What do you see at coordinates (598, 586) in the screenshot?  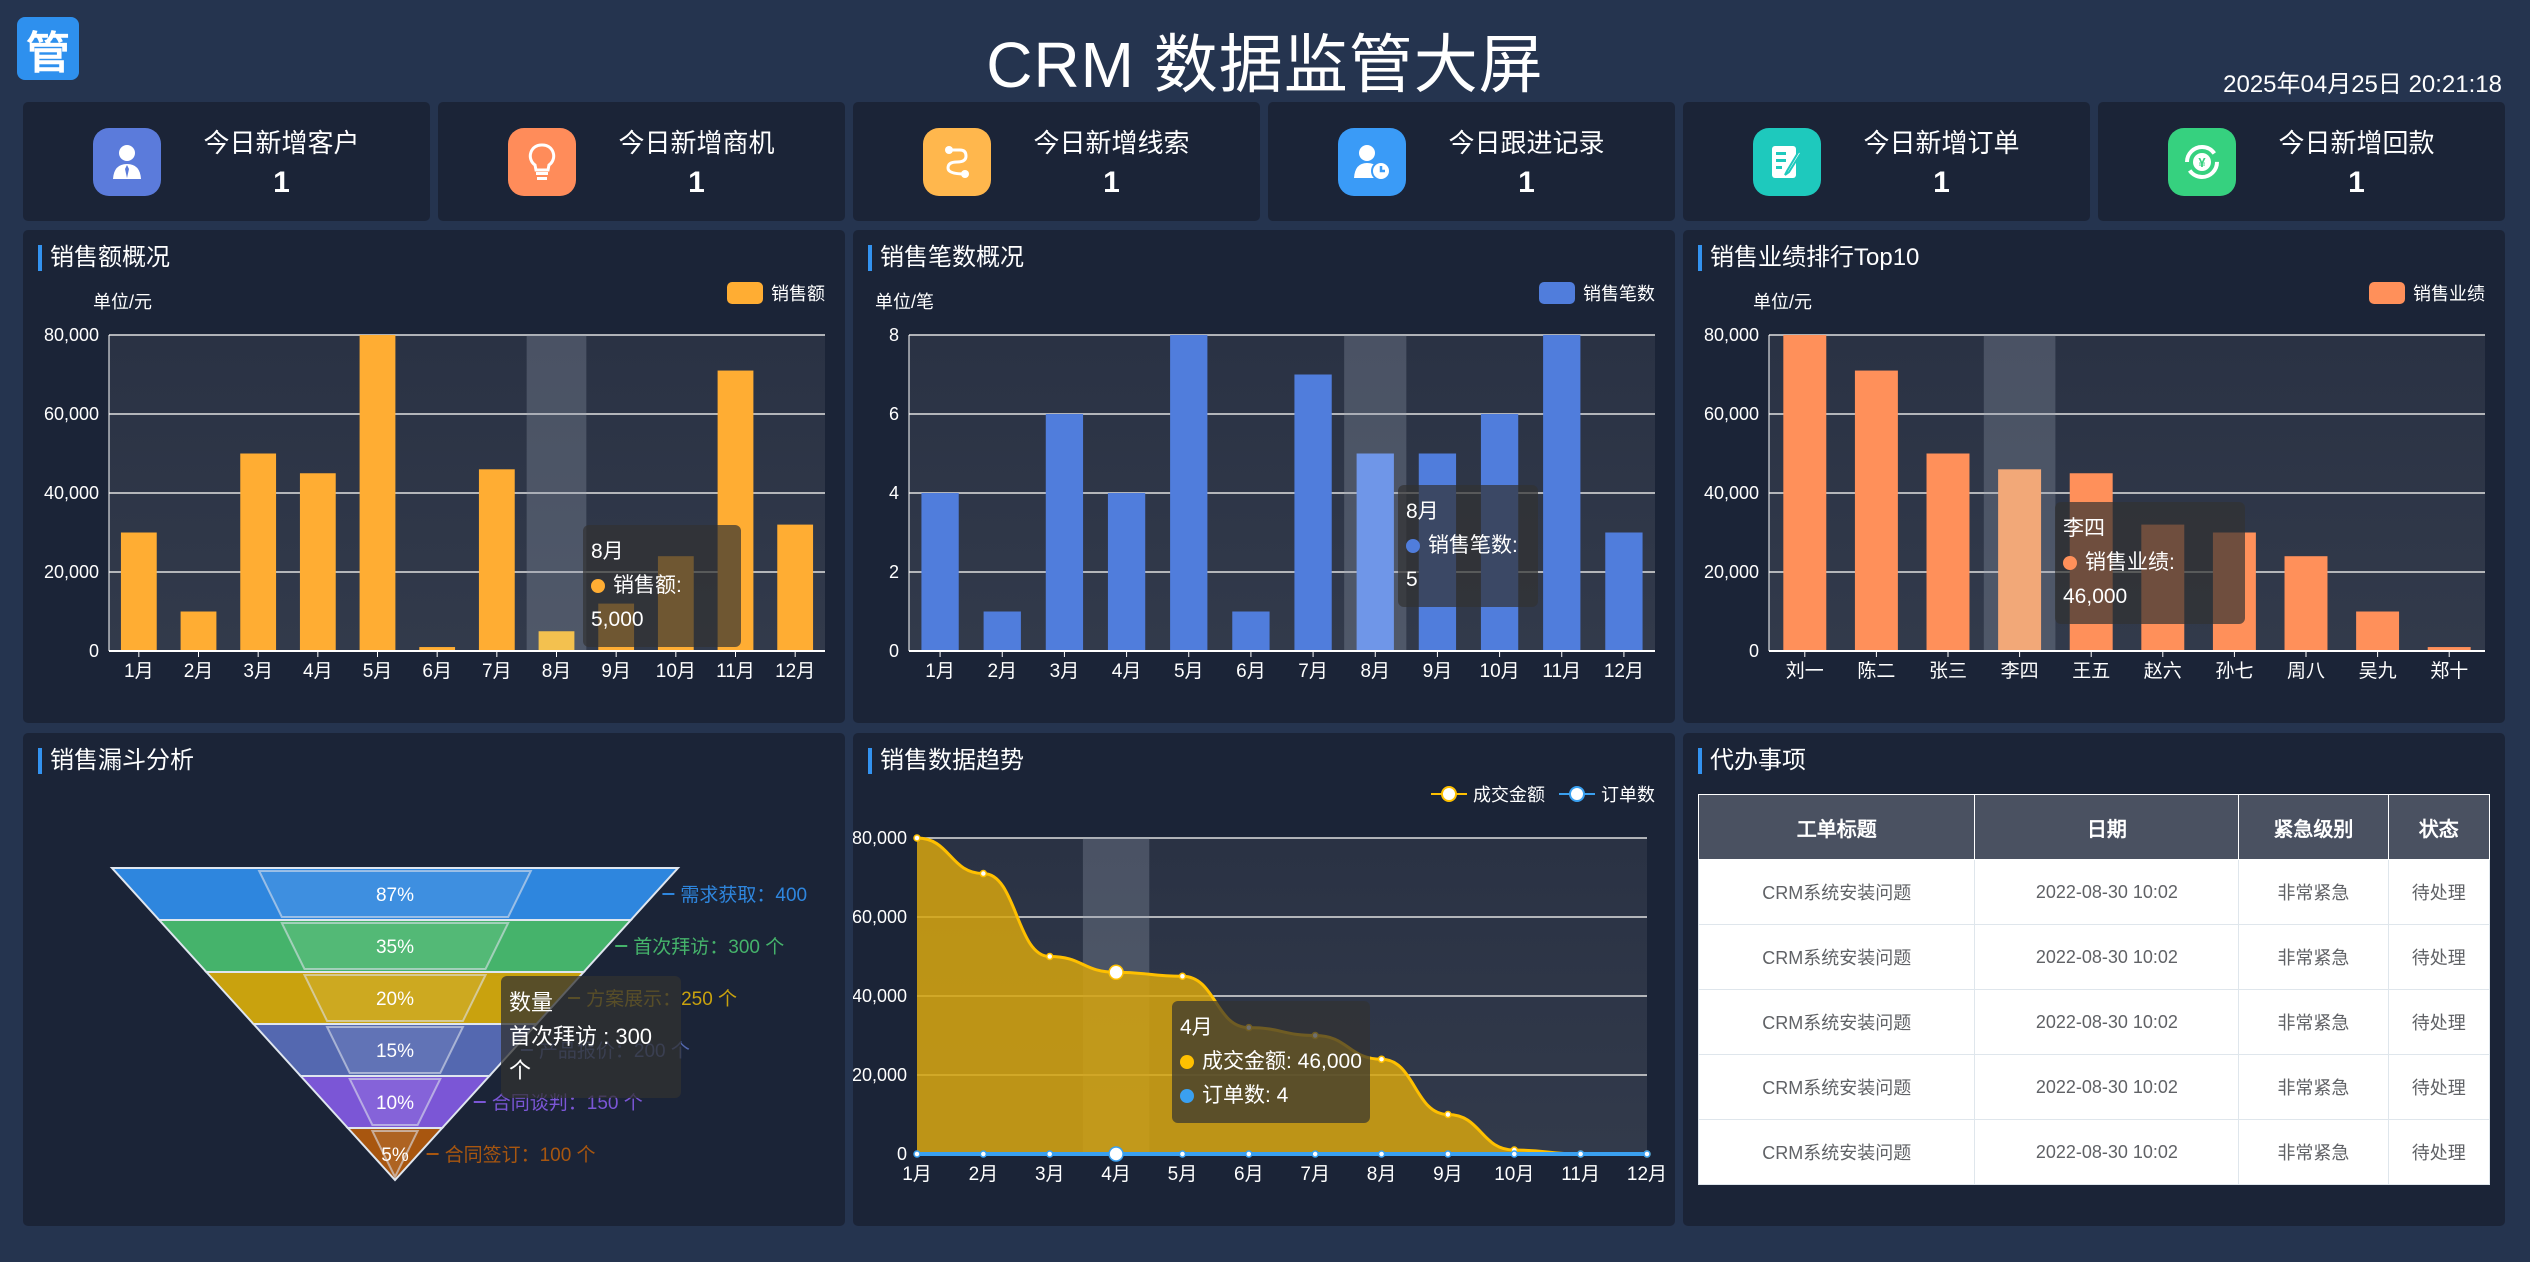 I see `series-dot-icon` at bounding box center [598, 586].